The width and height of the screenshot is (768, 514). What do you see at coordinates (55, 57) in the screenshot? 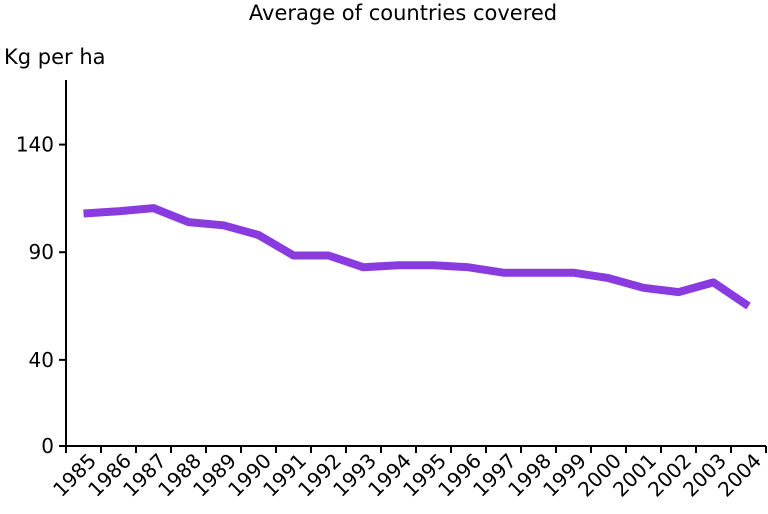
I see `y-axis-label: Kg per ha` at bounding box center [55, 57].